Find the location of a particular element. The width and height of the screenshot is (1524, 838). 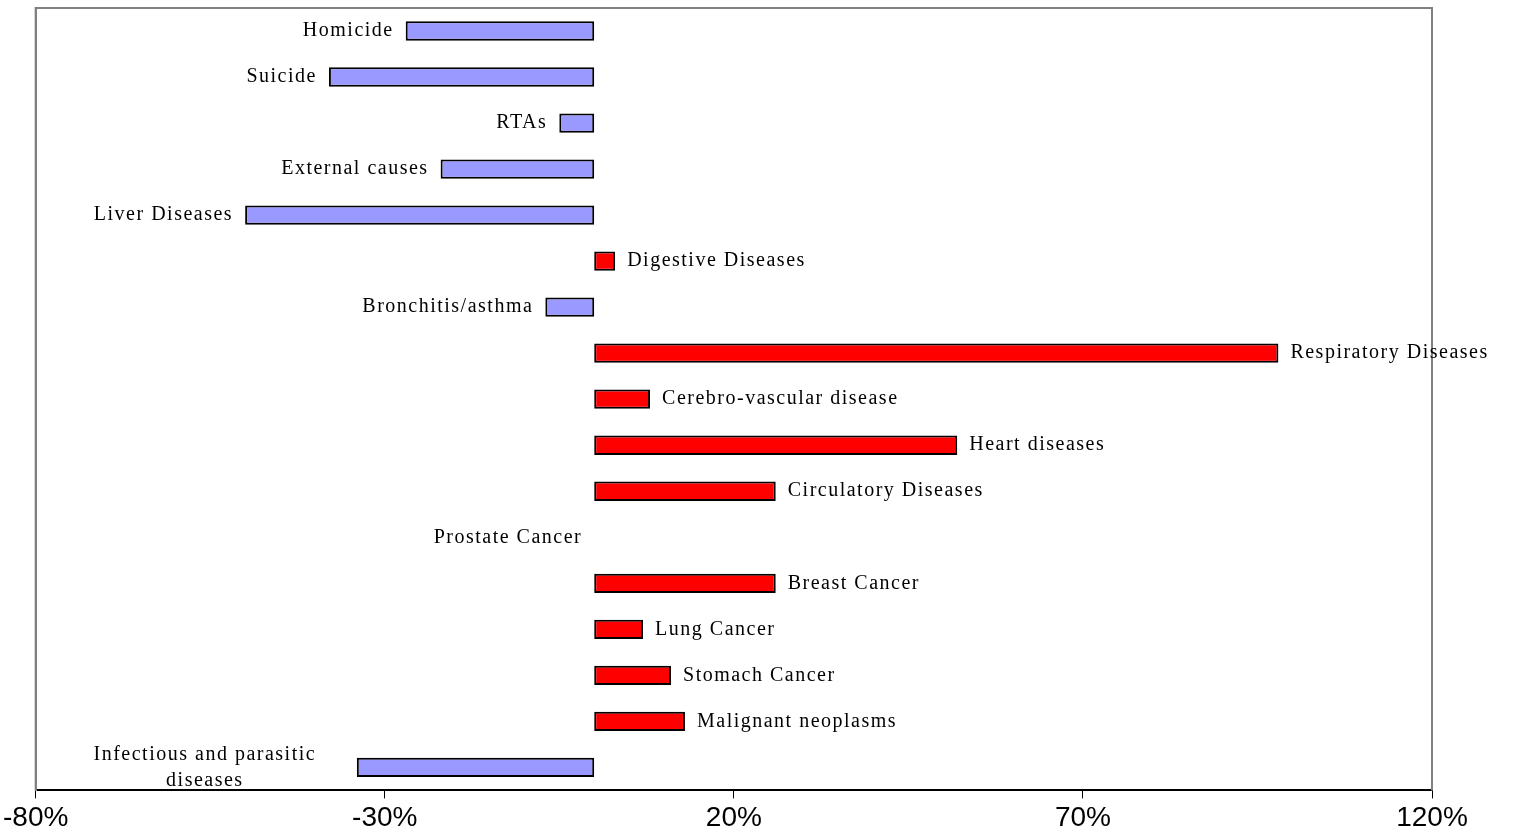

y-tick-label: Infectious and parasitic diseases is located at coordinates (205, 765).